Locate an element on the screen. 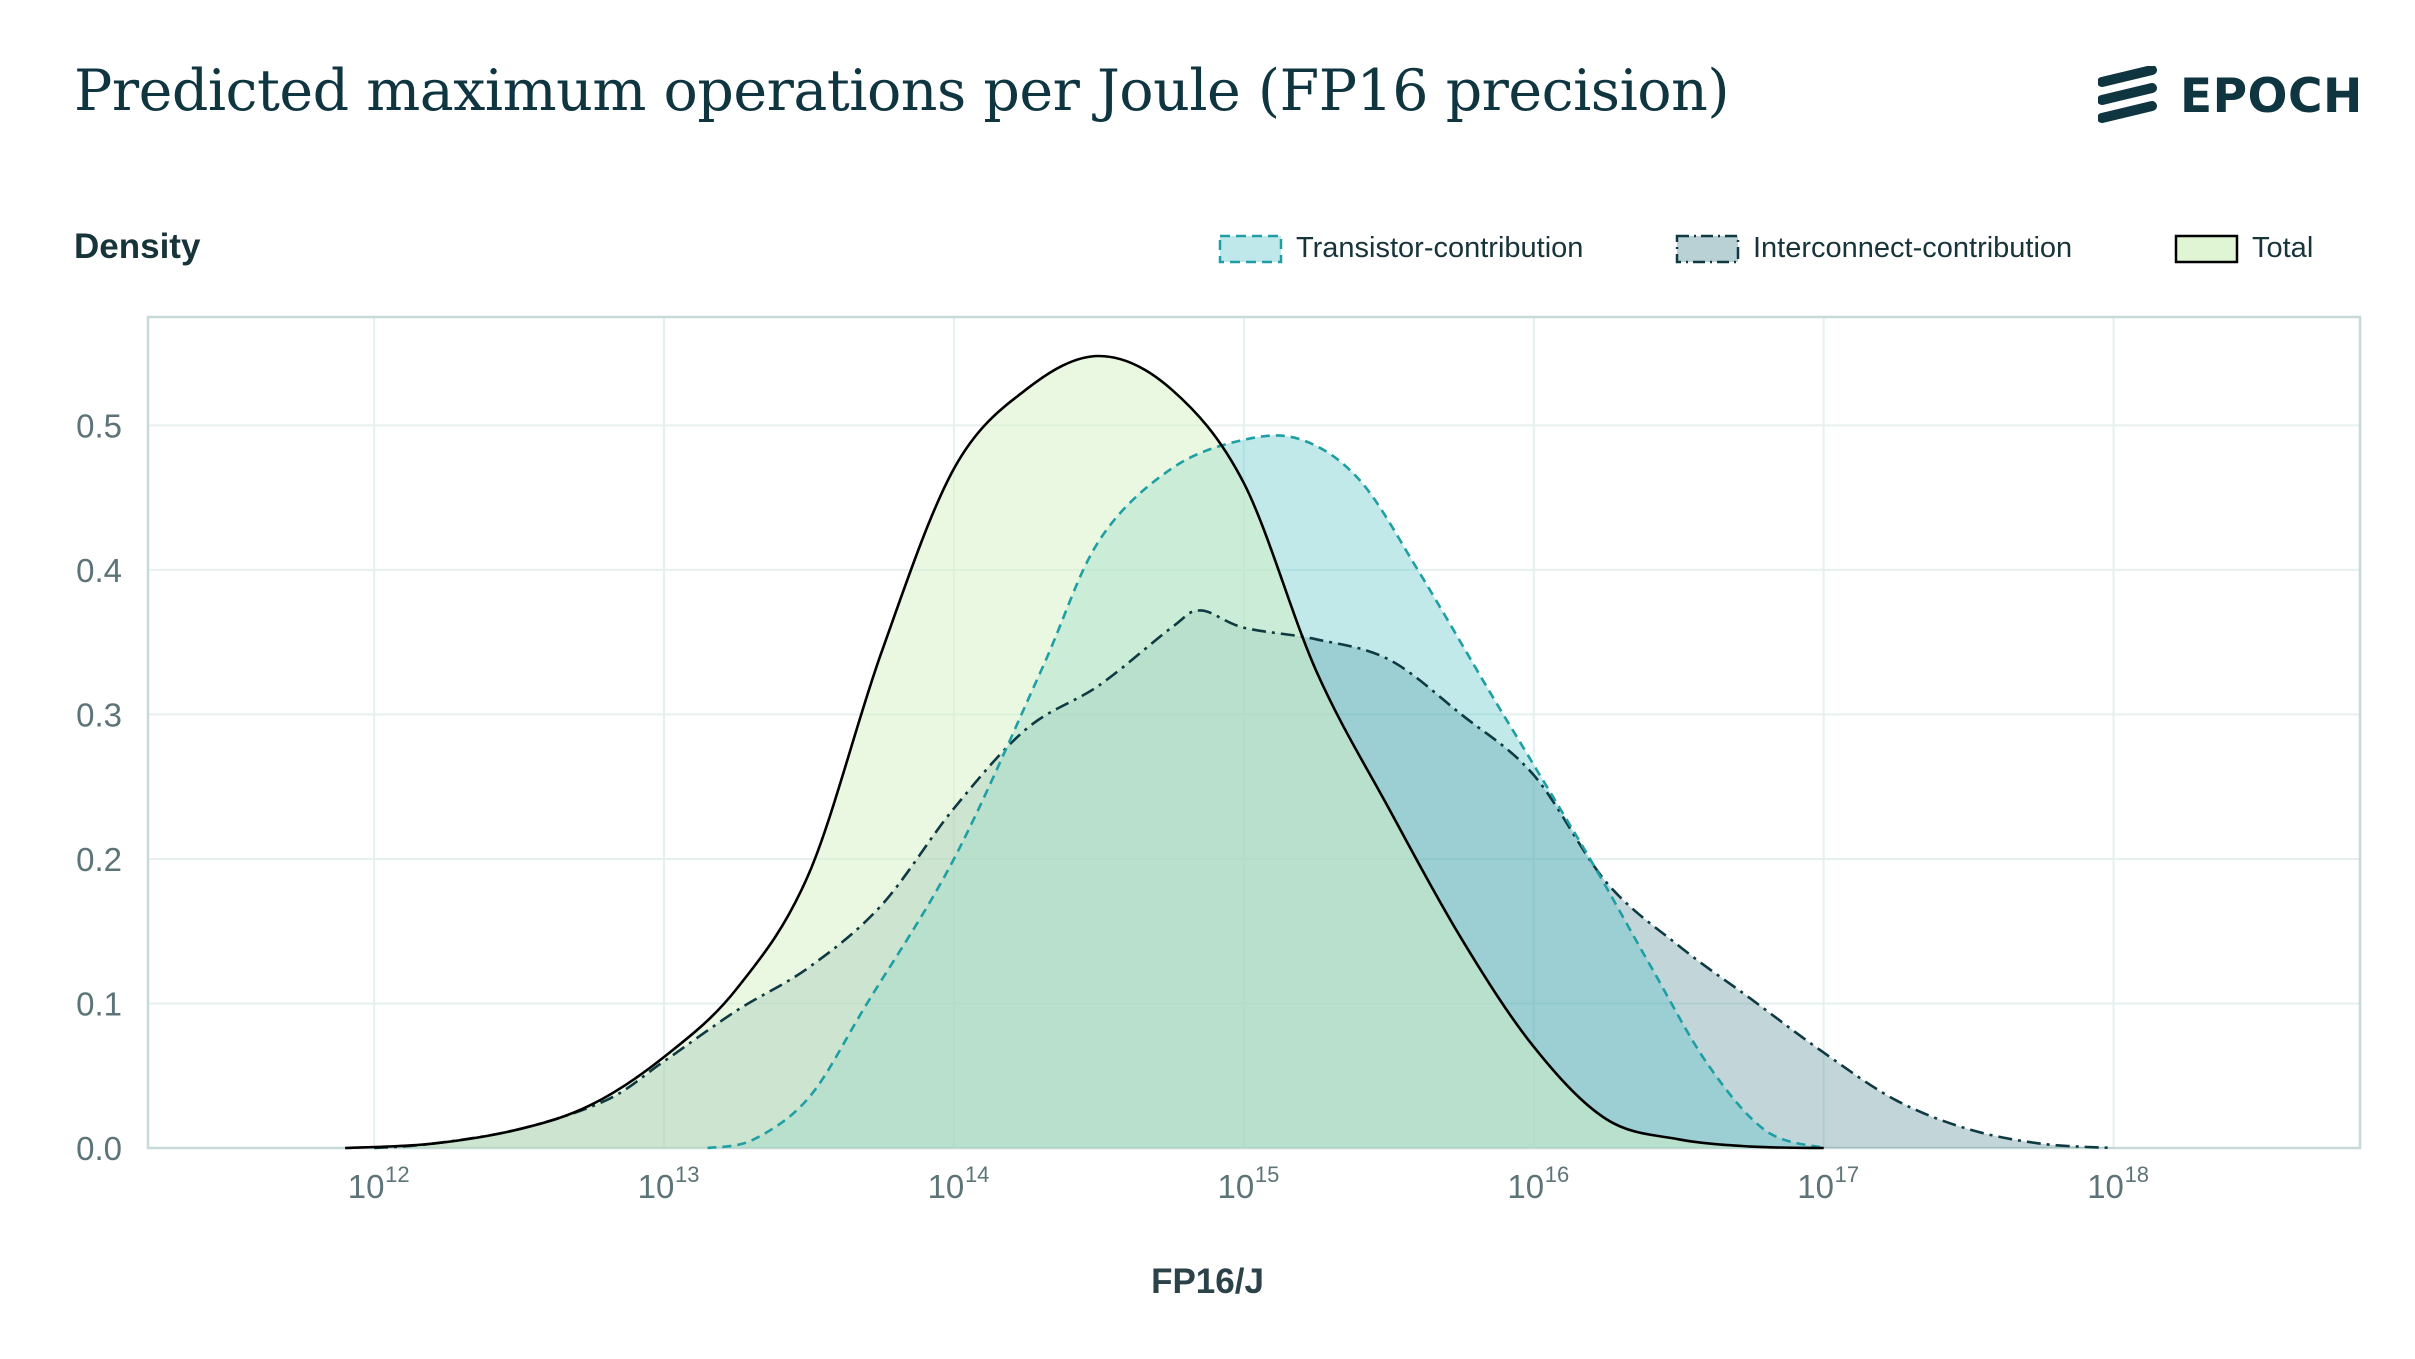 Image resolution: width=2415 pixels, height=1359 pixels. legend-item-transistor: Transistor-contribution is located at coordinates (1400, 248).